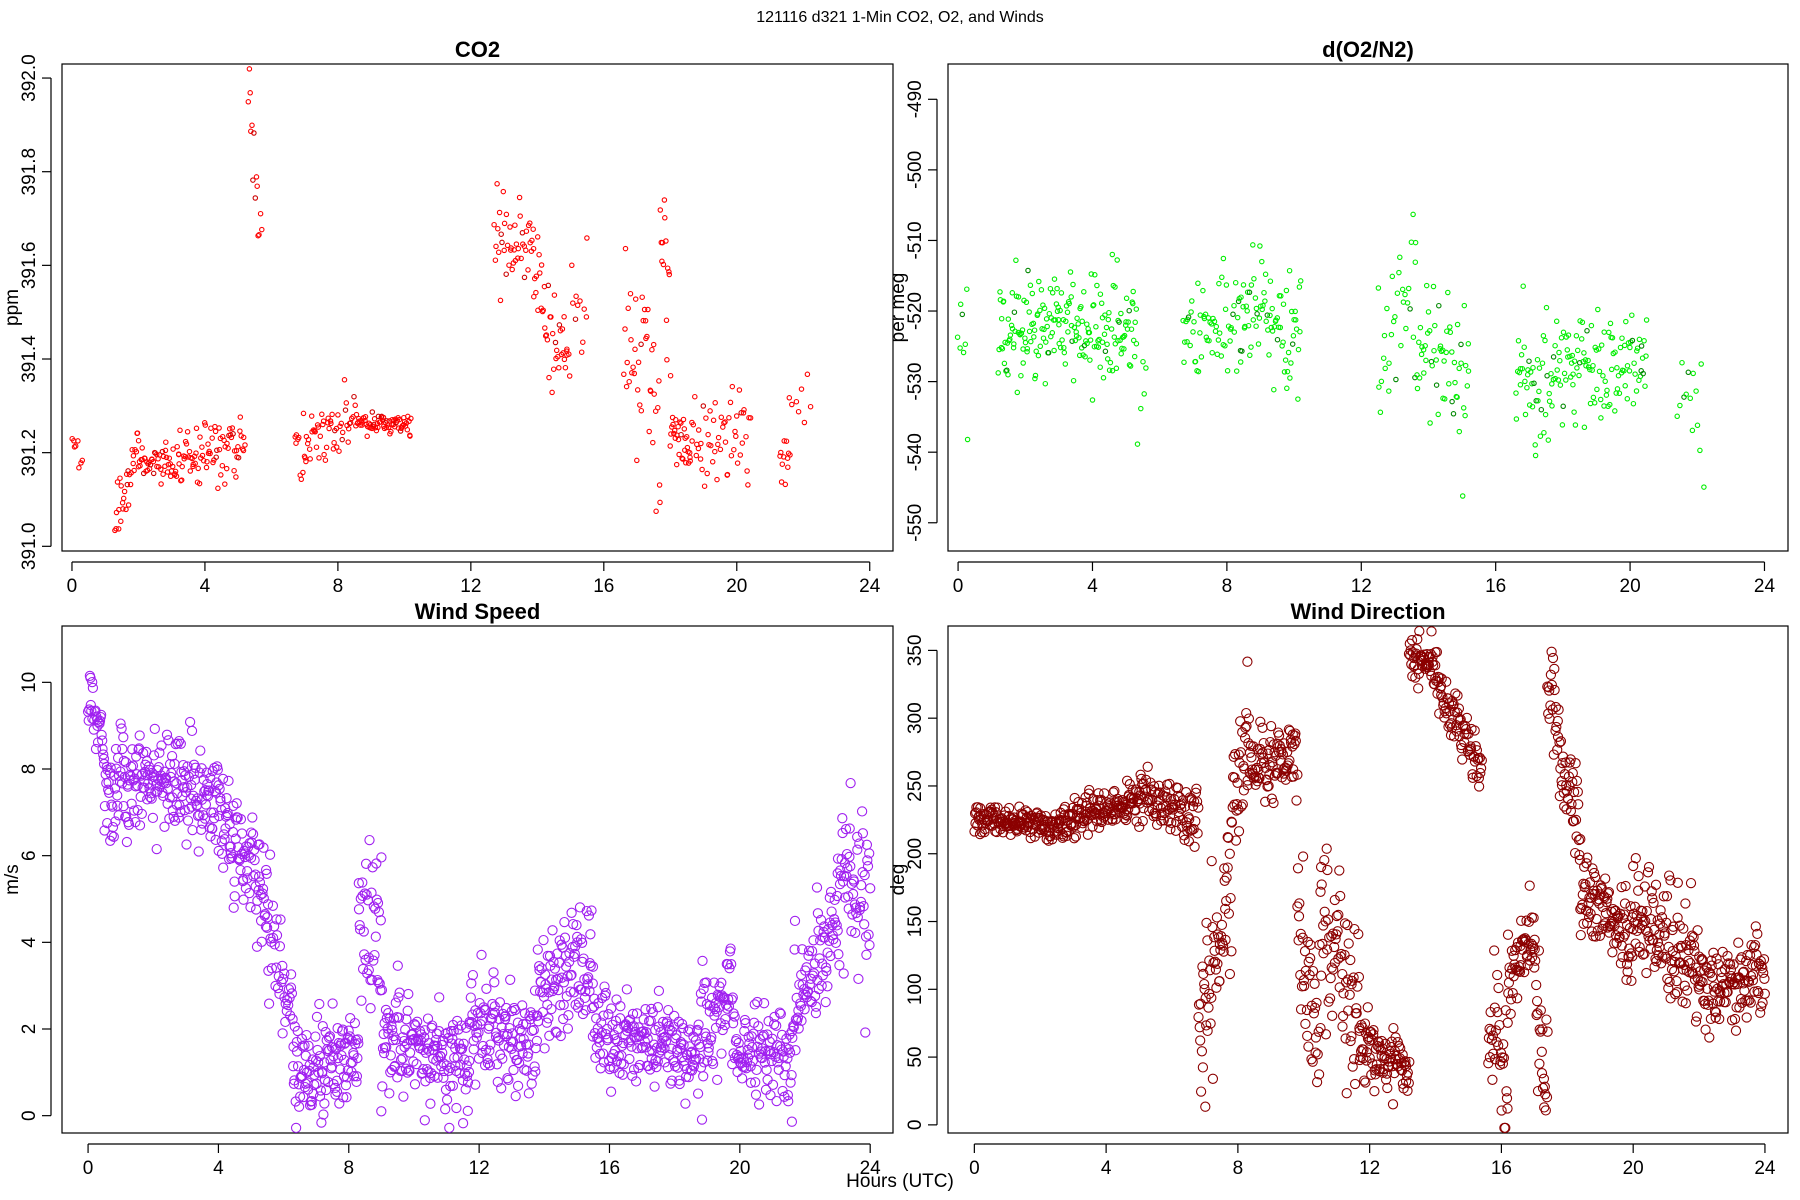  I want to click on x-tick-label: 0, so click(72, 586).